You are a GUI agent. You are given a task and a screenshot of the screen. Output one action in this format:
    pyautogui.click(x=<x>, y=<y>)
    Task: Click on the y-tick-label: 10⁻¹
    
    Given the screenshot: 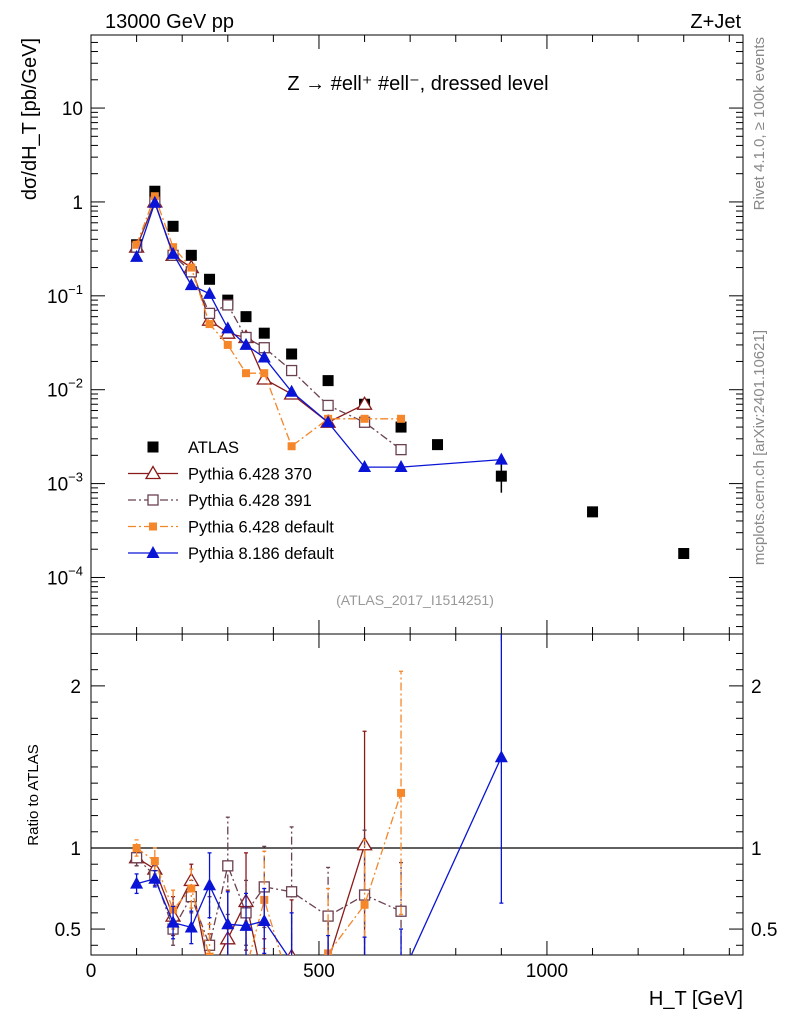 What is the action you would take?
    pyautogui.click(x=65, y=295)
    